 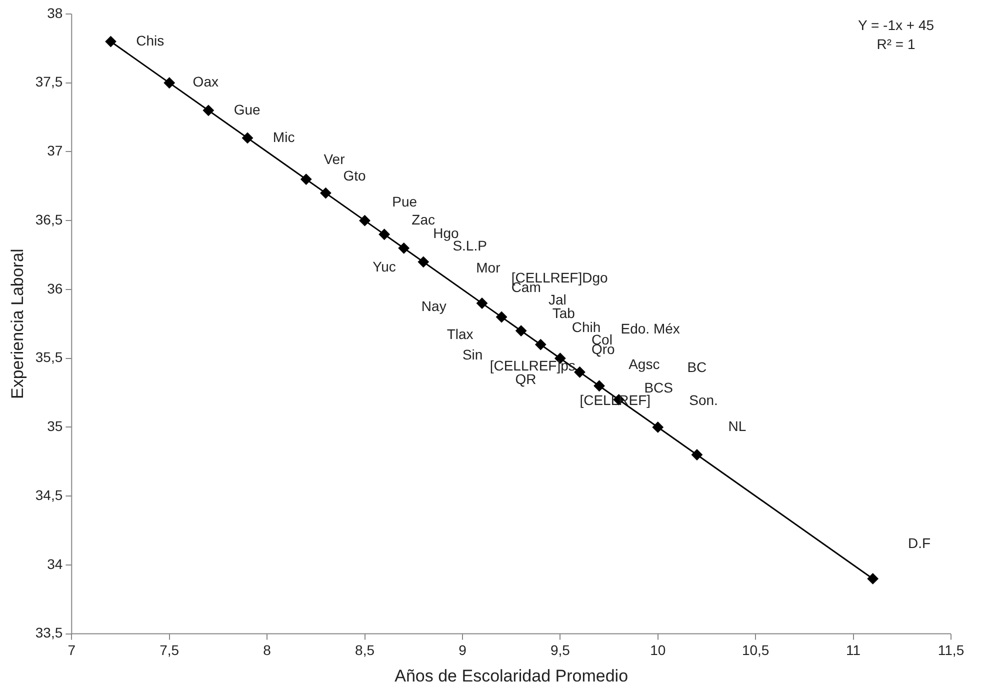 I want to click on annotation: NL, so click(x=737, y=426).